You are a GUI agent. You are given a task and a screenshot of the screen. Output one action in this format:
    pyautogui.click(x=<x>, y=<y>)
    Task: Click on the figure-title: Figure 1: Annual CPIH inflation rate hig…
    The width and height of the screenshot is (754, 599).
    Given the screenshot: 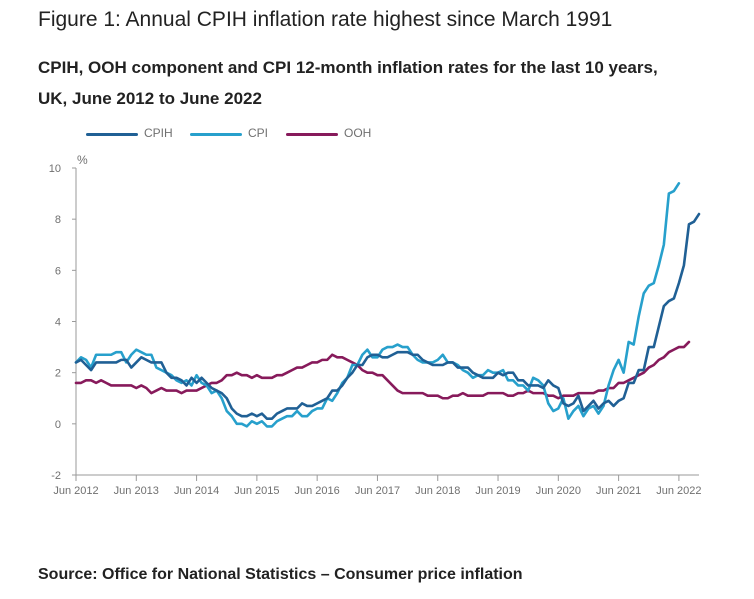 What is the action you would take?
    pyautogui.click(x=325, y=19)
    